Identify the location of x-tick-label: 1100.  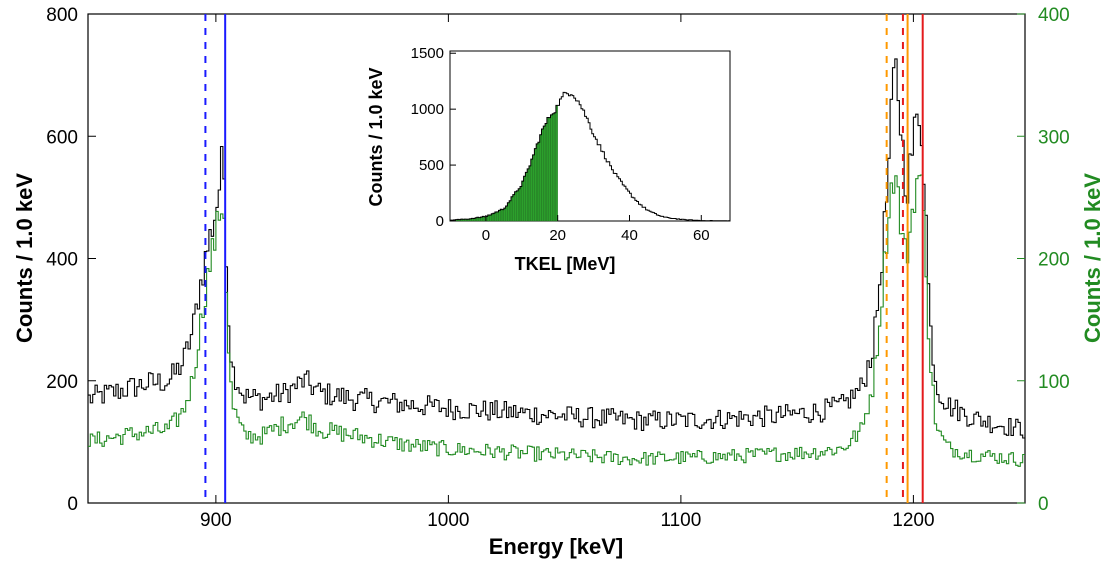
(680, 520).